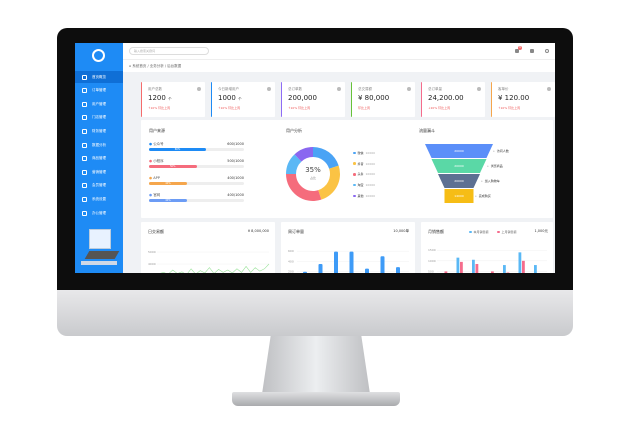  I want to click on stat-value: ¥ 80,000, so click(374, 98).